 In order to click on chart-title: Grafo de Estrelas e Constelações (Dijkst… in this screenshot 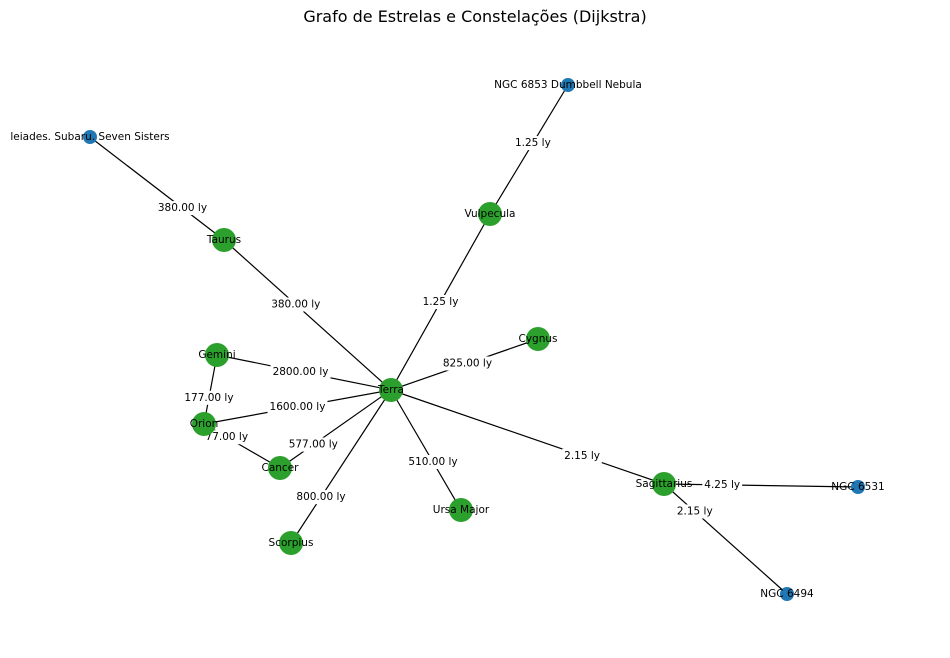, I will do `click(475, 16)`.